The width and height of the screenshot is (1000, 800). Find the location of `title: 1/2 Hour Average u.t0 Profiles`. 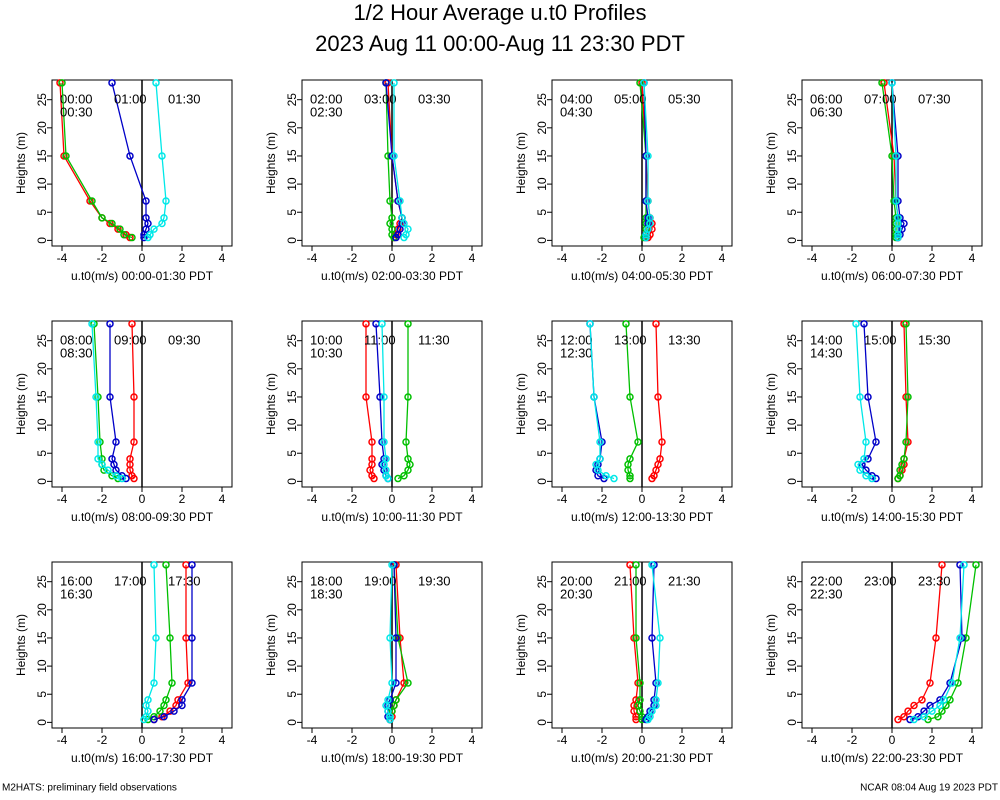

title: 1/2 Hour Average u.t0 Profiles is located at coordinates (499, 12).